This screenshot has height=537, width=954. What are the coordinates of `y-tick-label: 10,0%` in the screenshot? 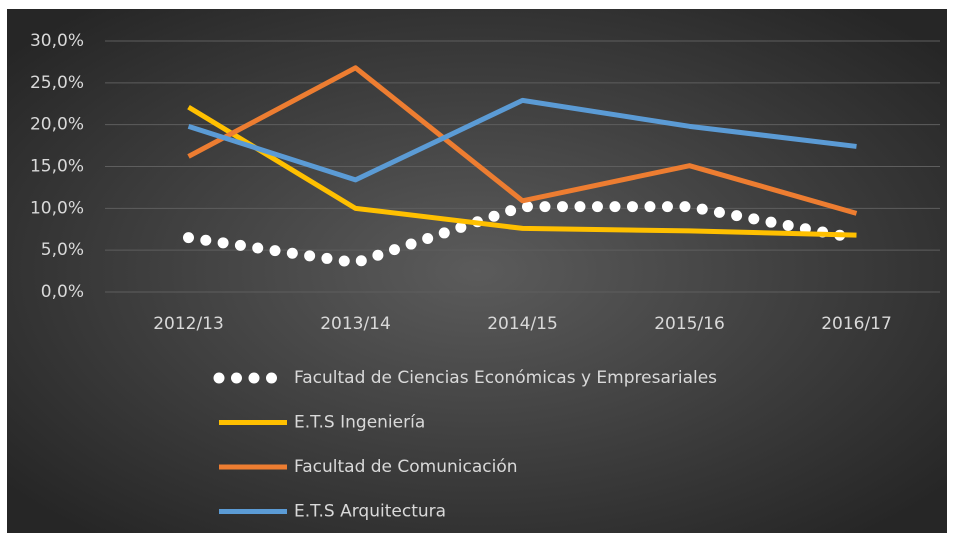 It's located at (57, 208).